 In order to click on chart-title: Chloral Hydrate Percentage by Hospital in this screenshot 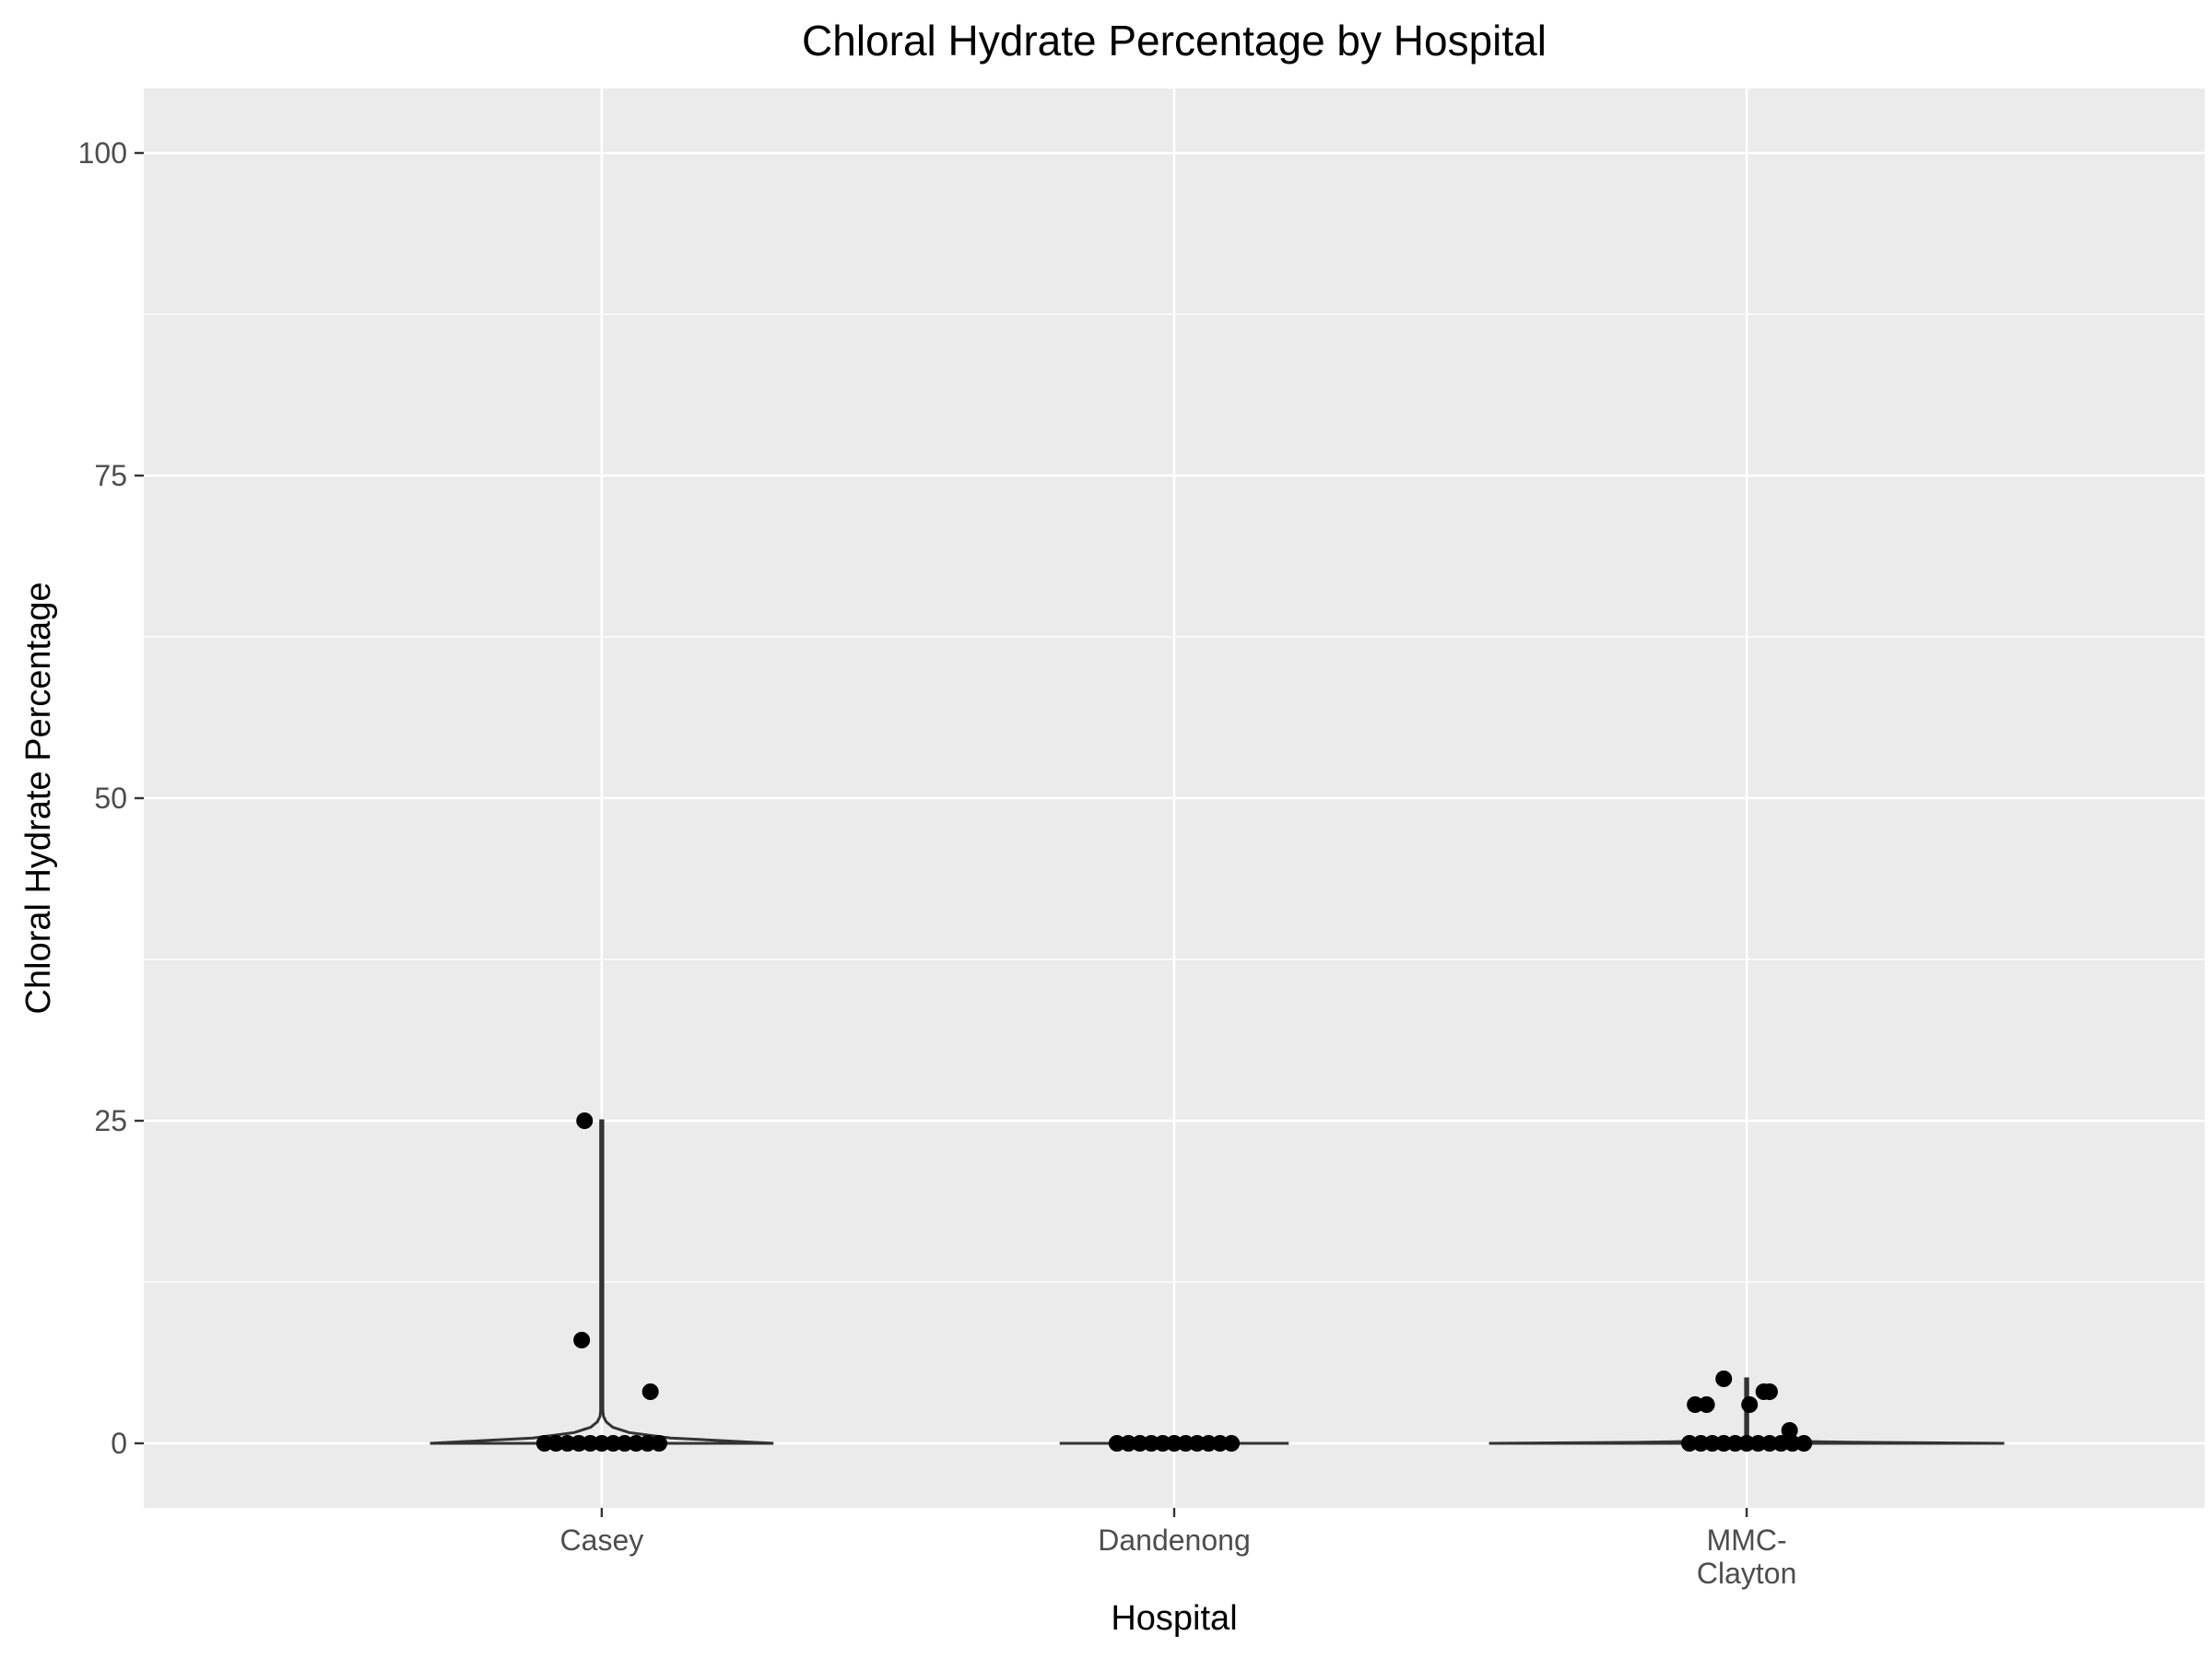, I will do `click(1174, 41)`.